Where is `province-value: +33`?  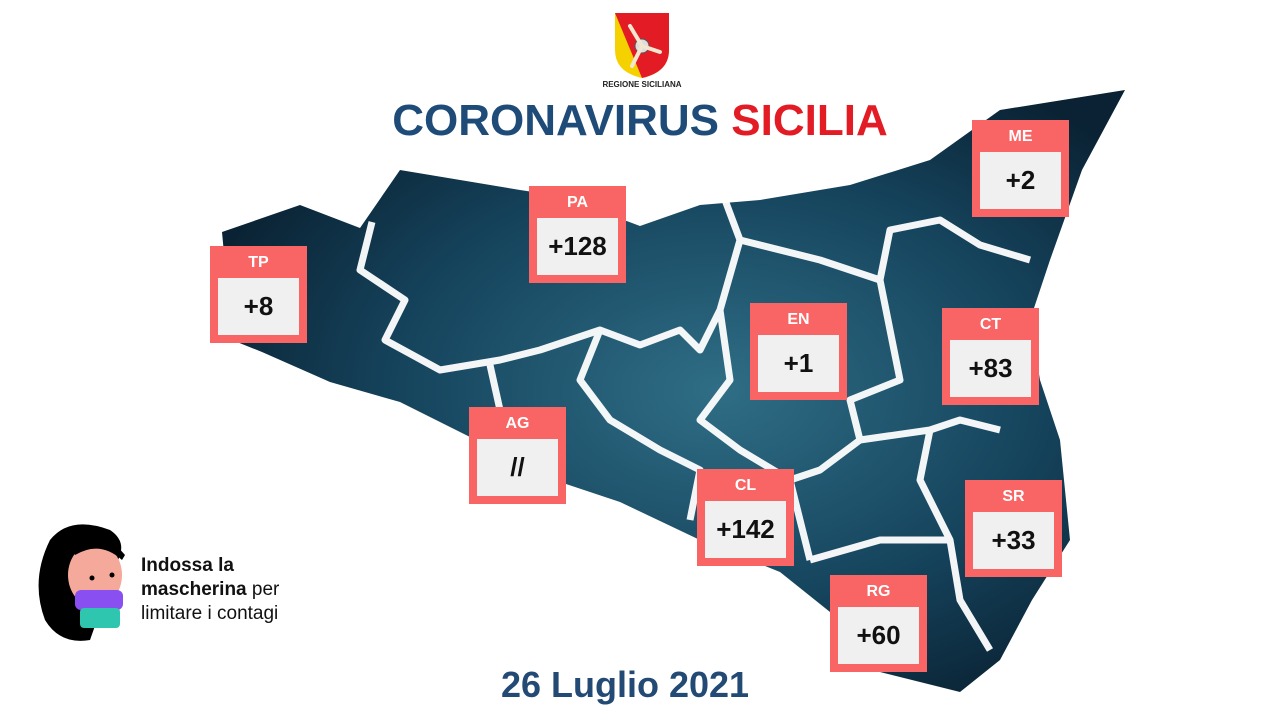
province-value: +33 is located at coordinates (1013, 540).